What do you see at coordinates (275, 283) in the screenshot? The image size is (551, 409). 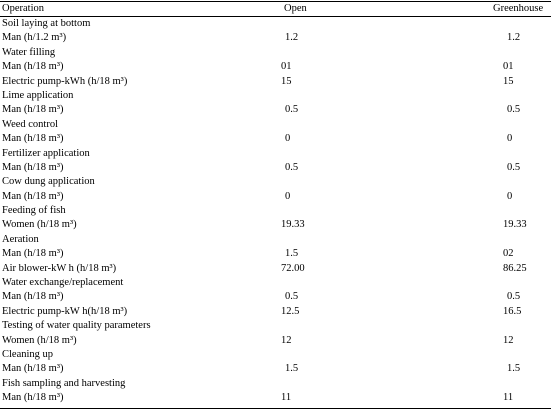 I see `section-row: Water exchange/replacement` at bounding box center [275, 283].